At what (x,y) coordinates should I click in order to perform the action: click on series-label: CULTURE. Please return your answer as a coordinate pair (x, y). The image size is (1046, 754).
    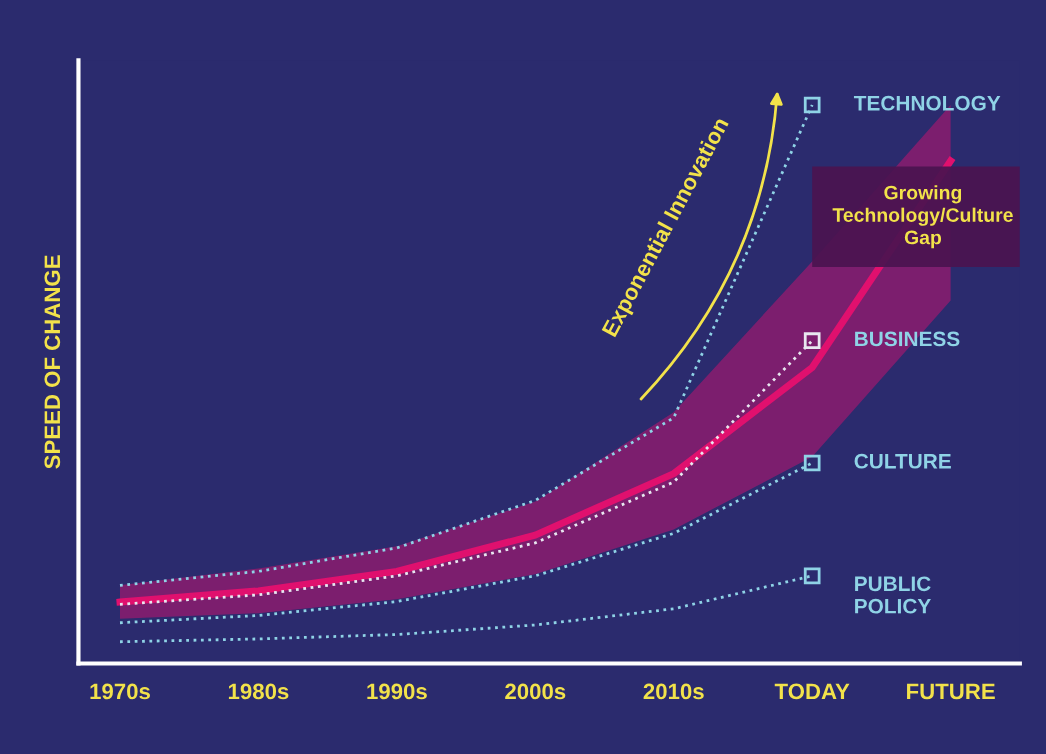
    Looking at the image, I should click on (902, 461).